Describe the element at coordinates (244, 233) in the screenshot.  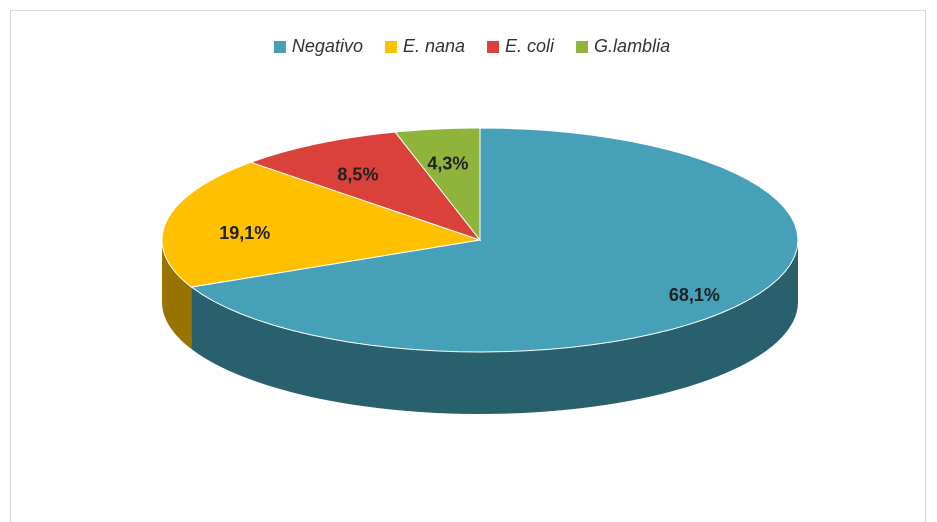
I see `data-label: 19,1%` at that location.